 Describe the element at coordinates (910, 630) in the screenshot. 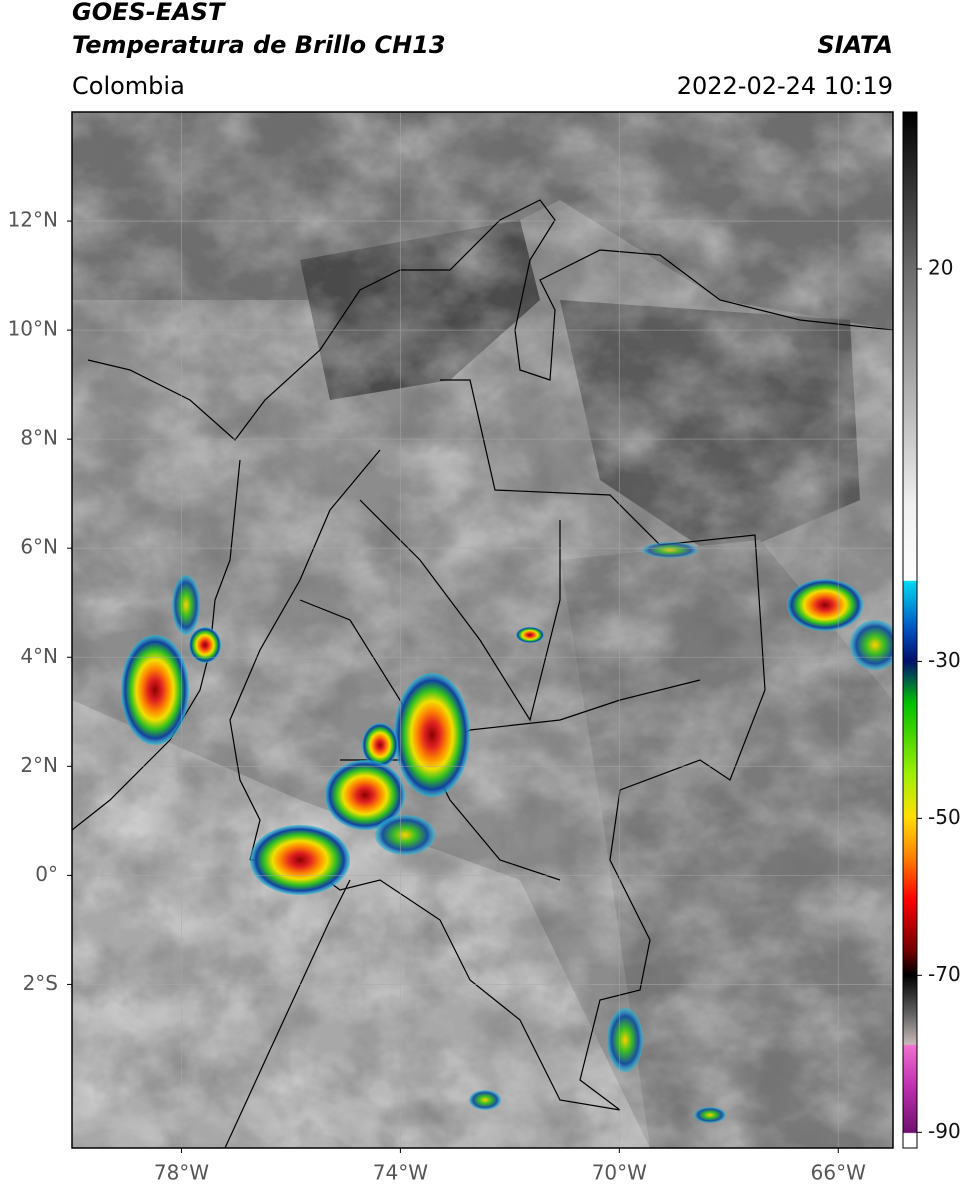

I see `colorbar` at that location.